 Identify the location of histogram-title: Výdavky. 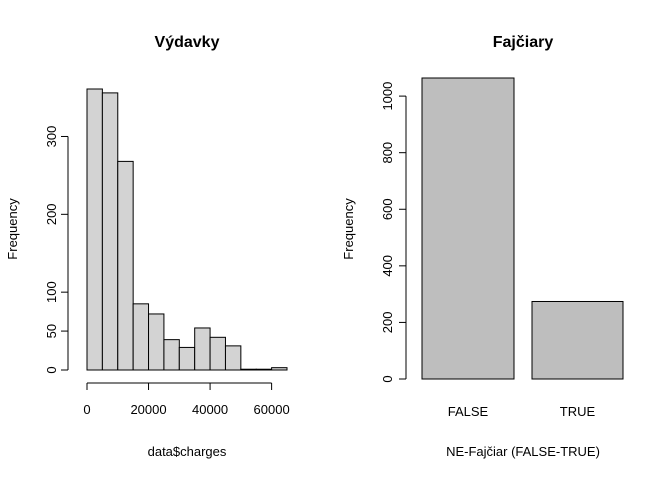
(187, 42).